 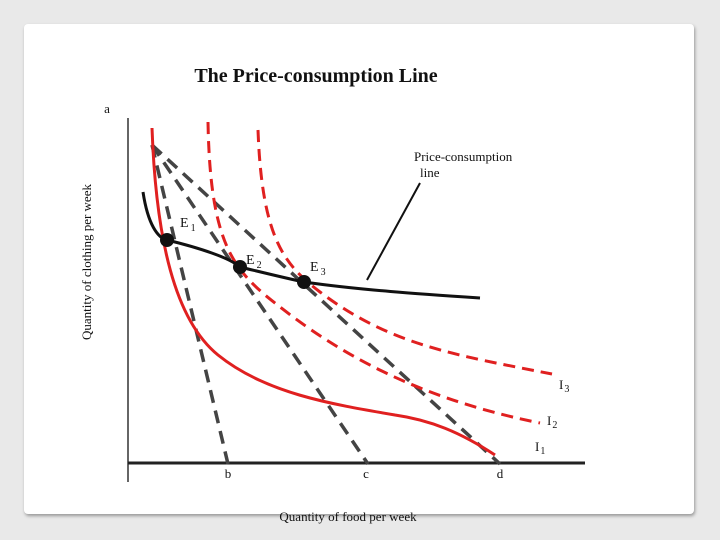 I want to click on pcl-pointer, so click(x=393, y=231).